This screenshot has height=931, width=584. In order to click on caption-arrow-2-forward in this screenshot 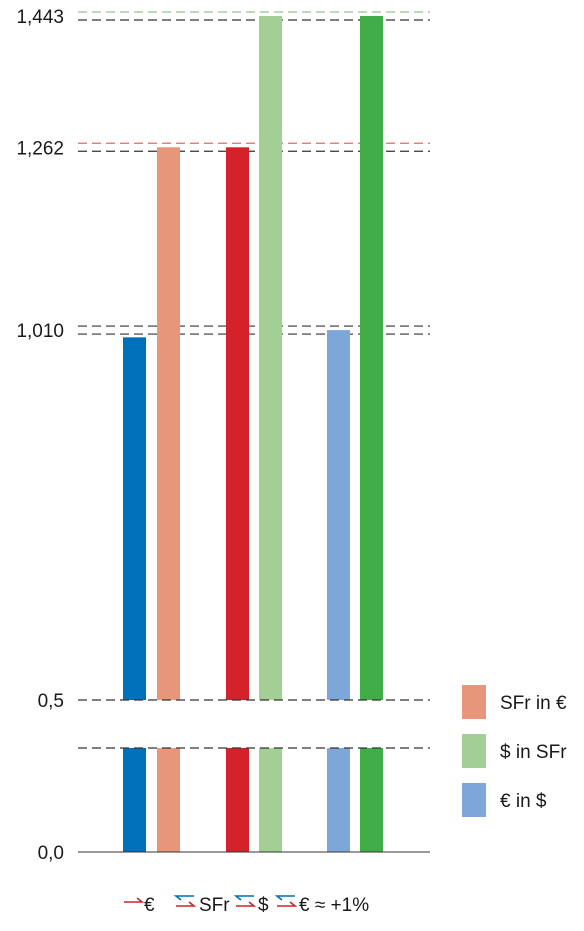, I will do `click(186, 904)`.